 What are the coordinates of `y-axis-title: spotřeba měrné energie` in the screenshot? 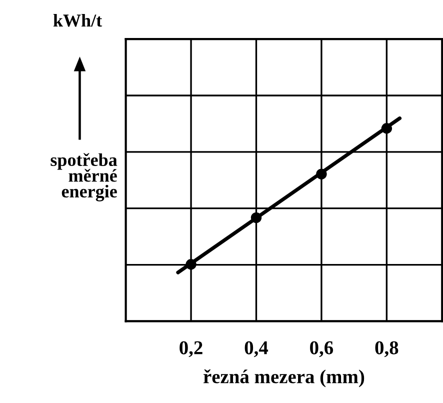 It's located at (84, 177).